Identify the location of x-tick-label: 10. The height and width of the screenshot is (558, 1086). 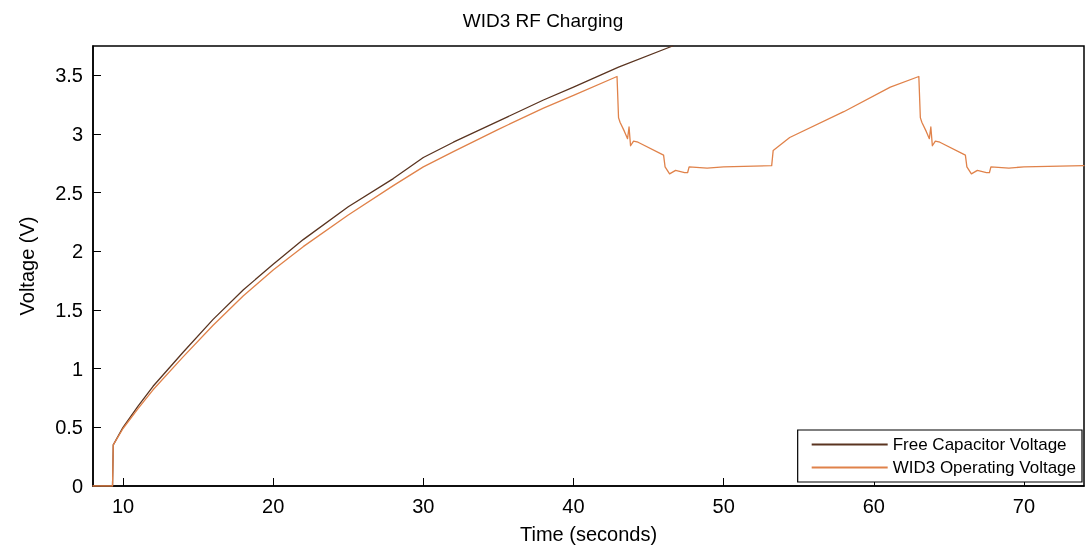
(123, 506).